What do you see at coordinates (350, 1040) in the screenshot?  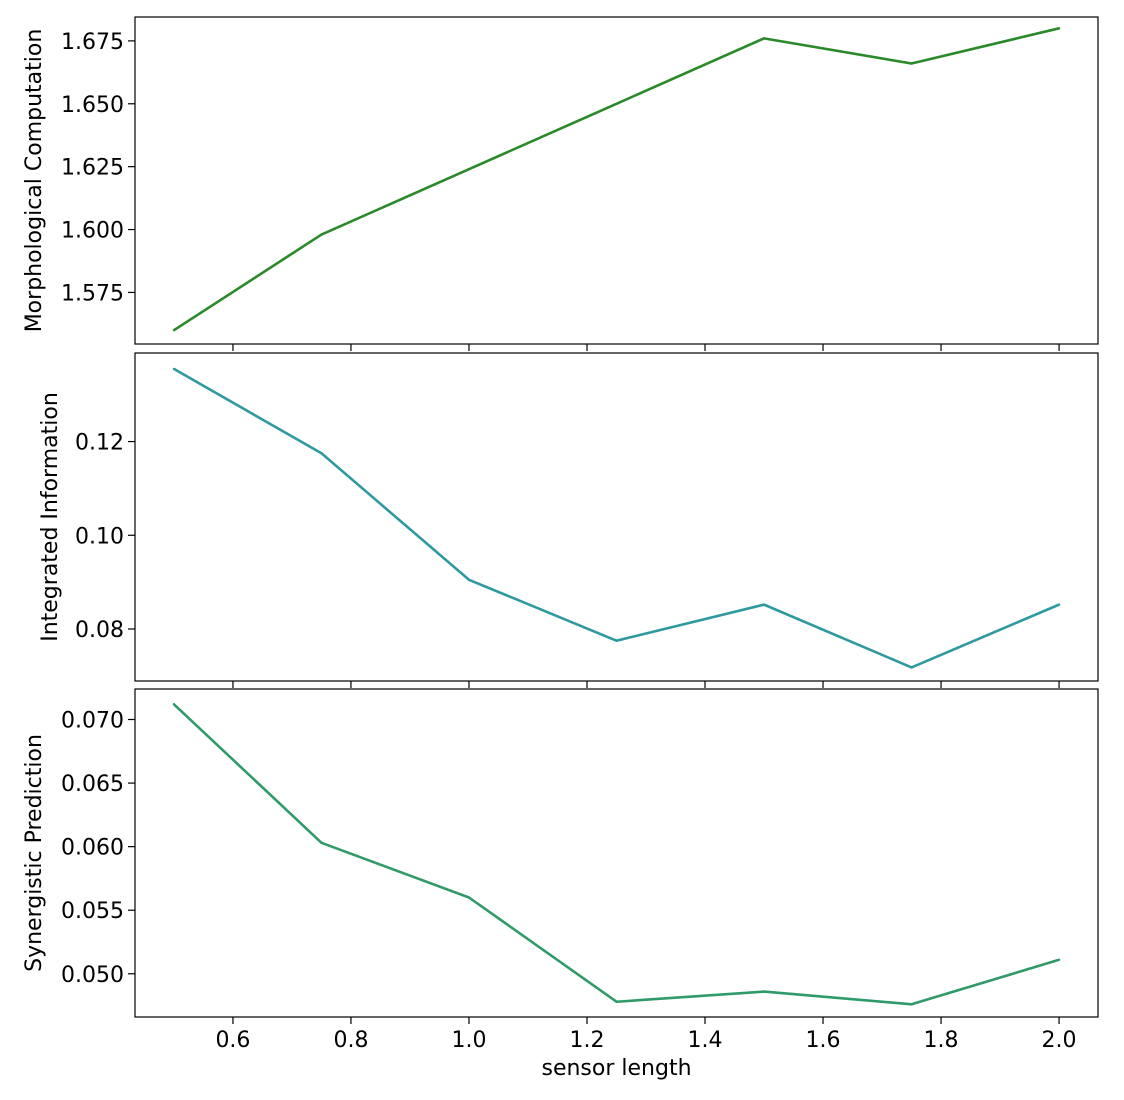 I see `x-tick-label: 0.8` at bounding box center [350, 1040].